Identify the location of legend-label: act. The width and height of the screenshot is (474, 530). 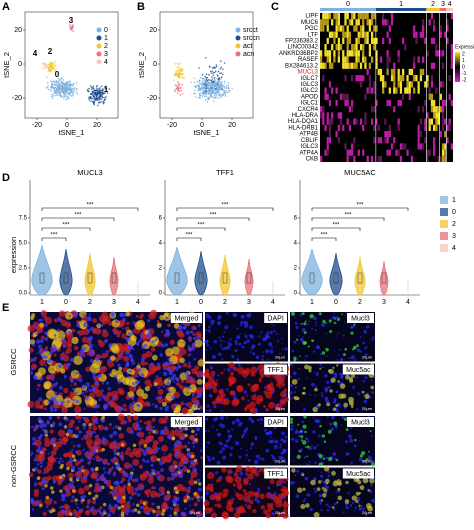
(247, 46).